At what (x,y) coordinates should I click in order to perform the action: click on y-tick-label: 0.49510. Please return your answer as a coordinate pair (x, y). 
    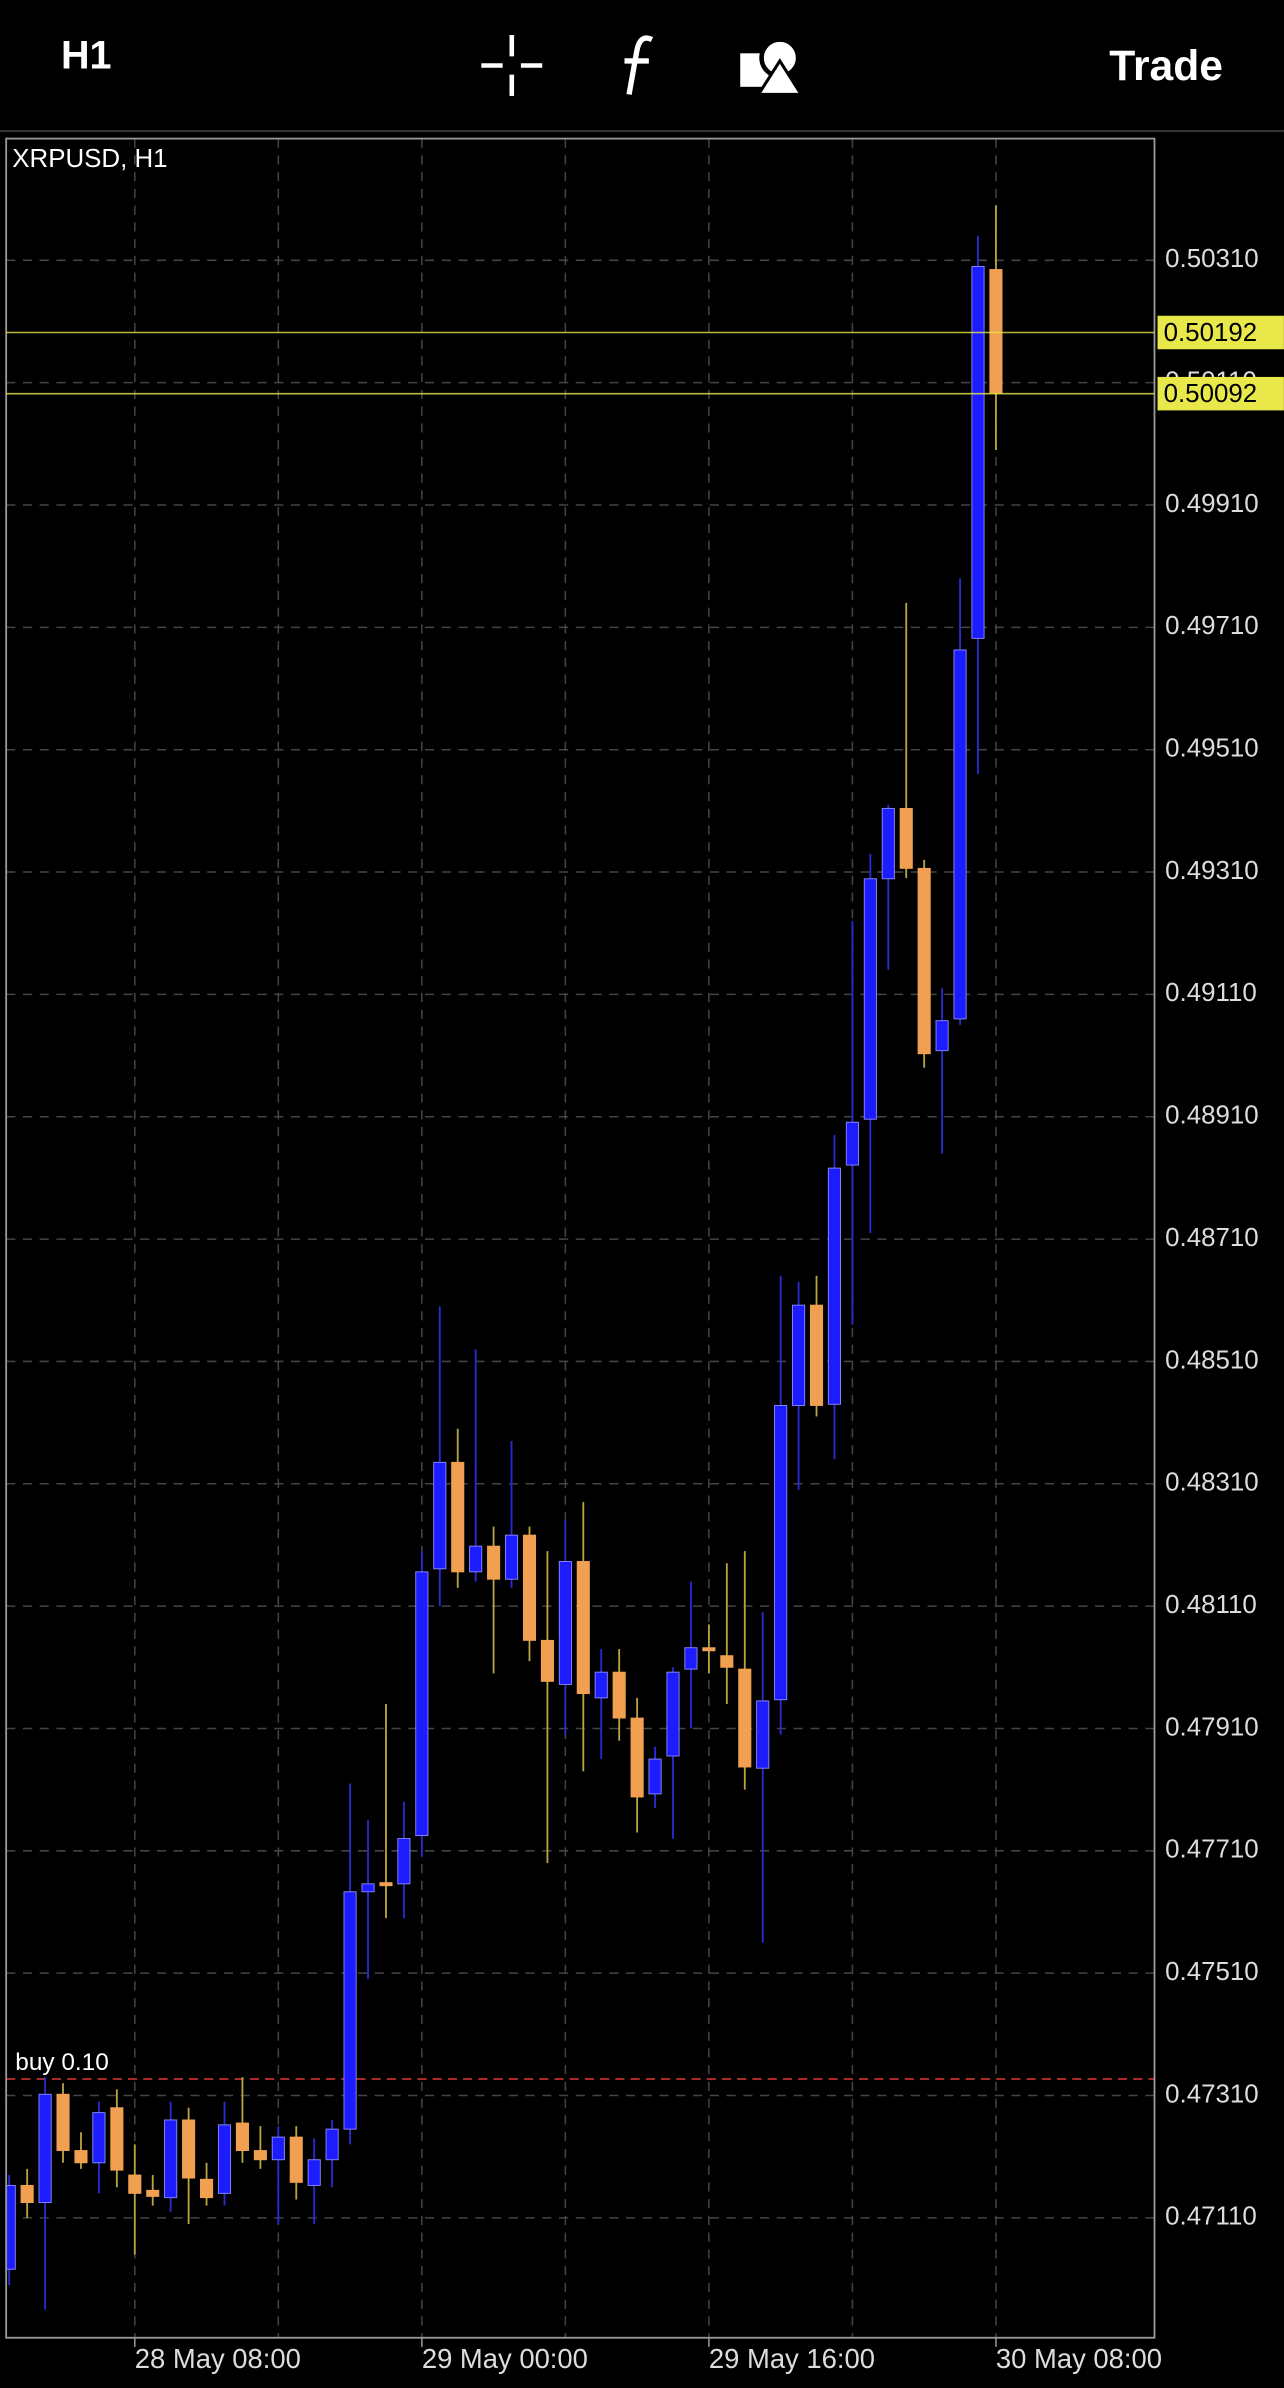
    Looking at the image, I should click on (1212, 749).